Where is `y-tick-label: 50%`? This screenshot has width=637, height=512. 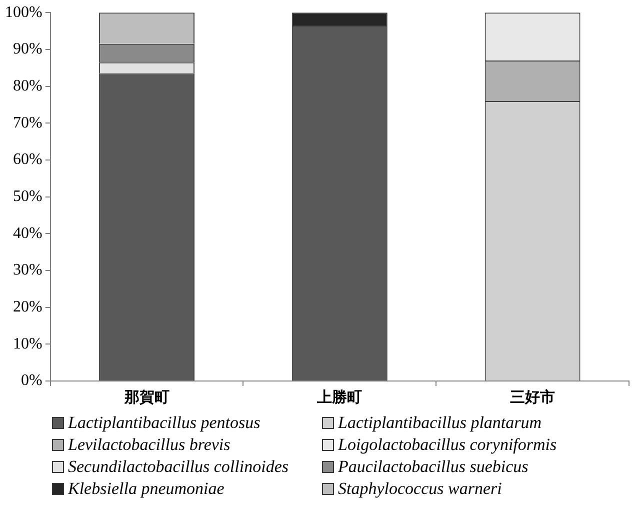
y-tick-label: 50% is located at coordinates (27, 197).